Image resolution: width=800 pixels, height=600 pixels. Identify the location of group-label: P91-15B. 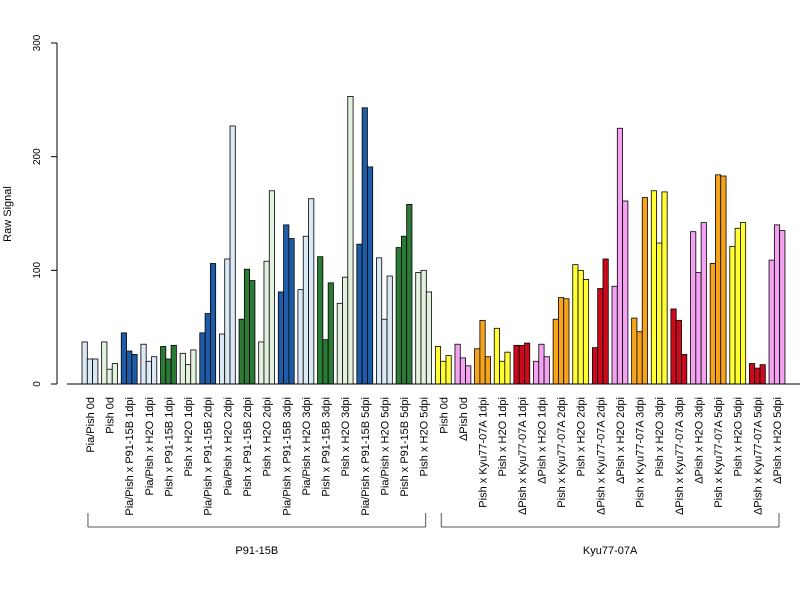
(256, 551).